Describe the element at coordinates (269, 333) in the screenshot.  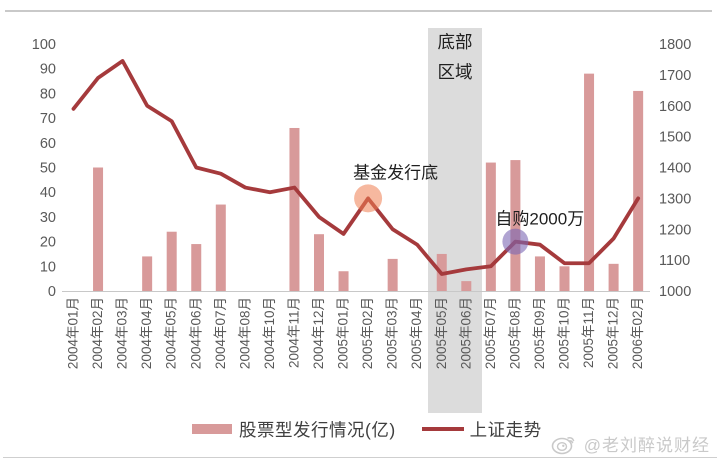
I see `x-axis-label: 2004年10月` at that location.